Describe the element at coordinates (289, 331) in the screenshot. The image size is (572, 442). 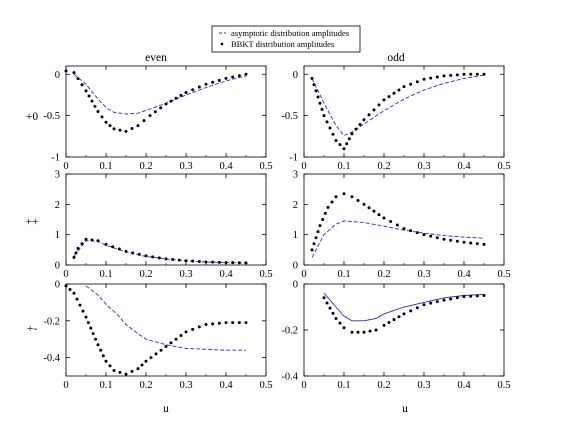
I see `y-tick-label: -0.2` at that location.